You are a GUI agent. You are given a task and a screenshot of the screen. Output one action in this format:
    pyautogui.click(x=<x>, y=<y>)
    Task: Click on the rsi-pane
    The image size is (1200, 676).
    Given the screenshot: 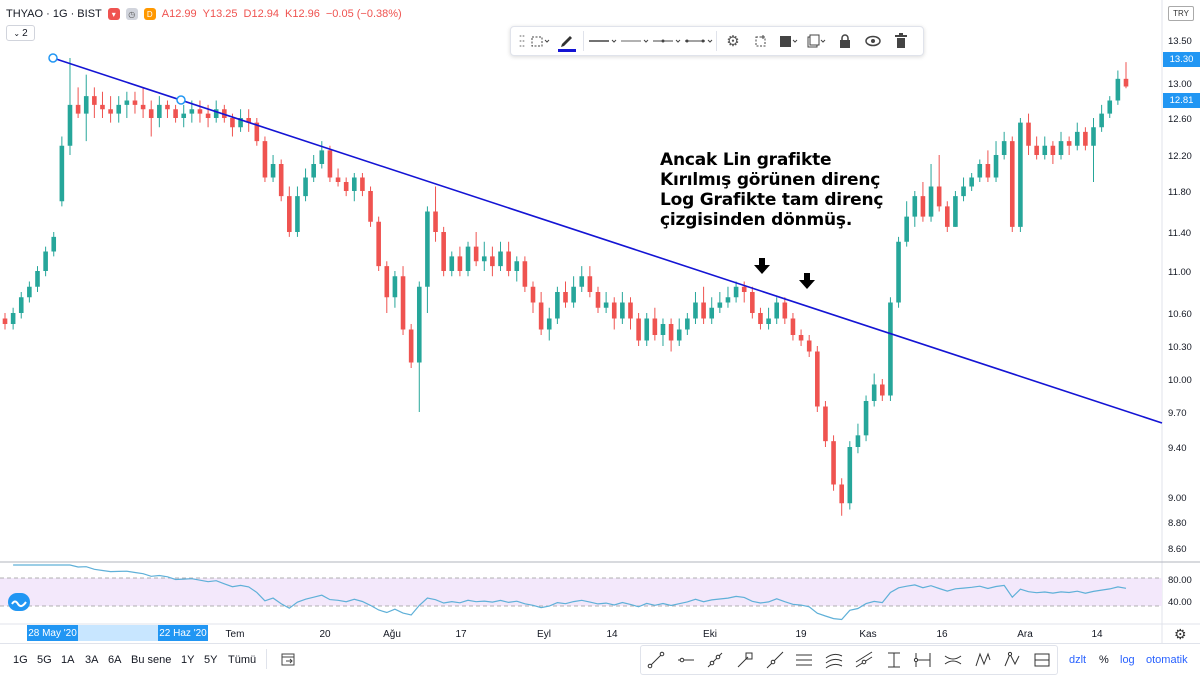 What is the action you would take?
    pyautogui.click(x=581, y=592)
    